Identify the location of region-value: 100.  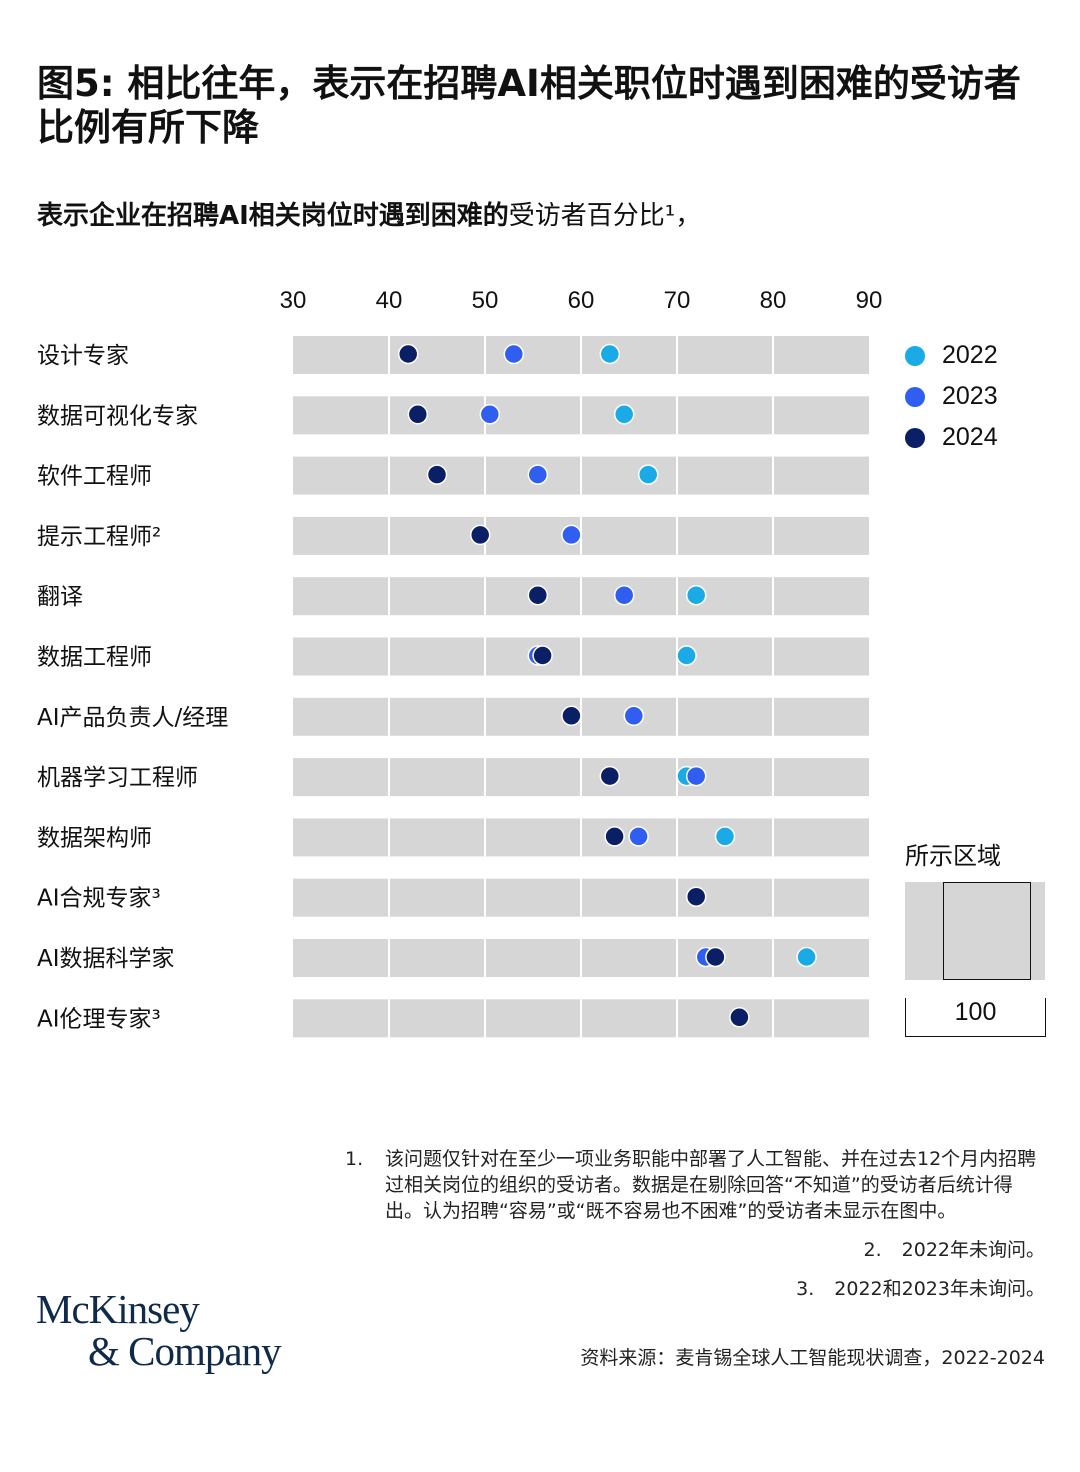
(975, 1012).